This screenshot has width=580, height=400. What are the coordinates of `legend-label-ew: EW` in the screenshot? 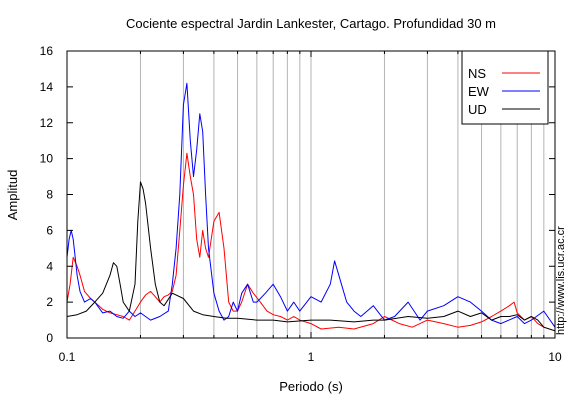 It's located at (479, 91).